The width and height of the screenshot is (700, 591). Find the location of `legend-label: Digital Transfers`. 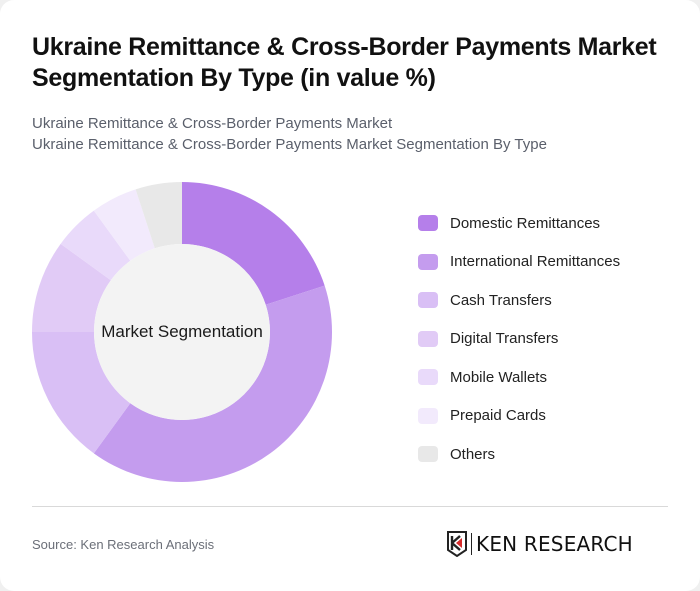

legend-label: Digital Transfers is located at coordinates (504, 339).